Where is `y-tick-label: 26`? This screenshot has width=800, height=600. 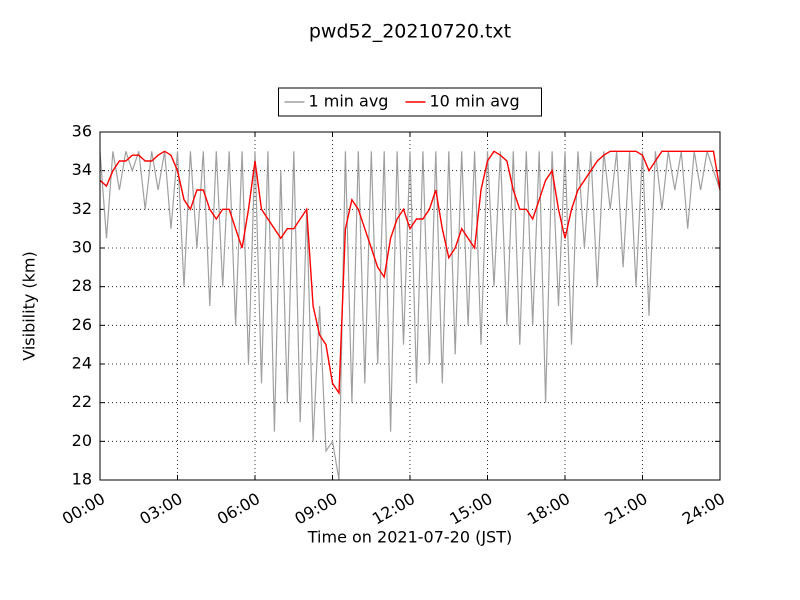 y-tick-label: 26 is located at coordinates (82, 324).